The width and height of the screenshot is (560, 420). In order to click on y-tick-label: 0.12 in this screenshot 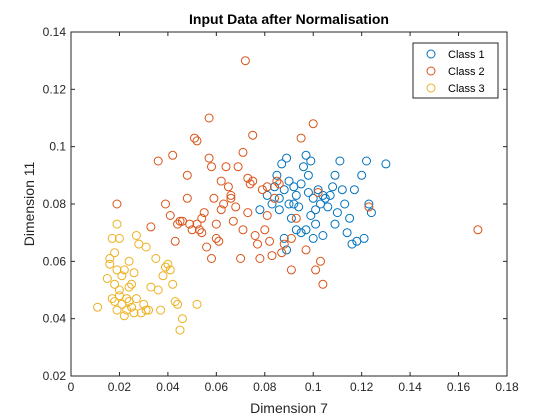, I will do `click(55, 89)`.